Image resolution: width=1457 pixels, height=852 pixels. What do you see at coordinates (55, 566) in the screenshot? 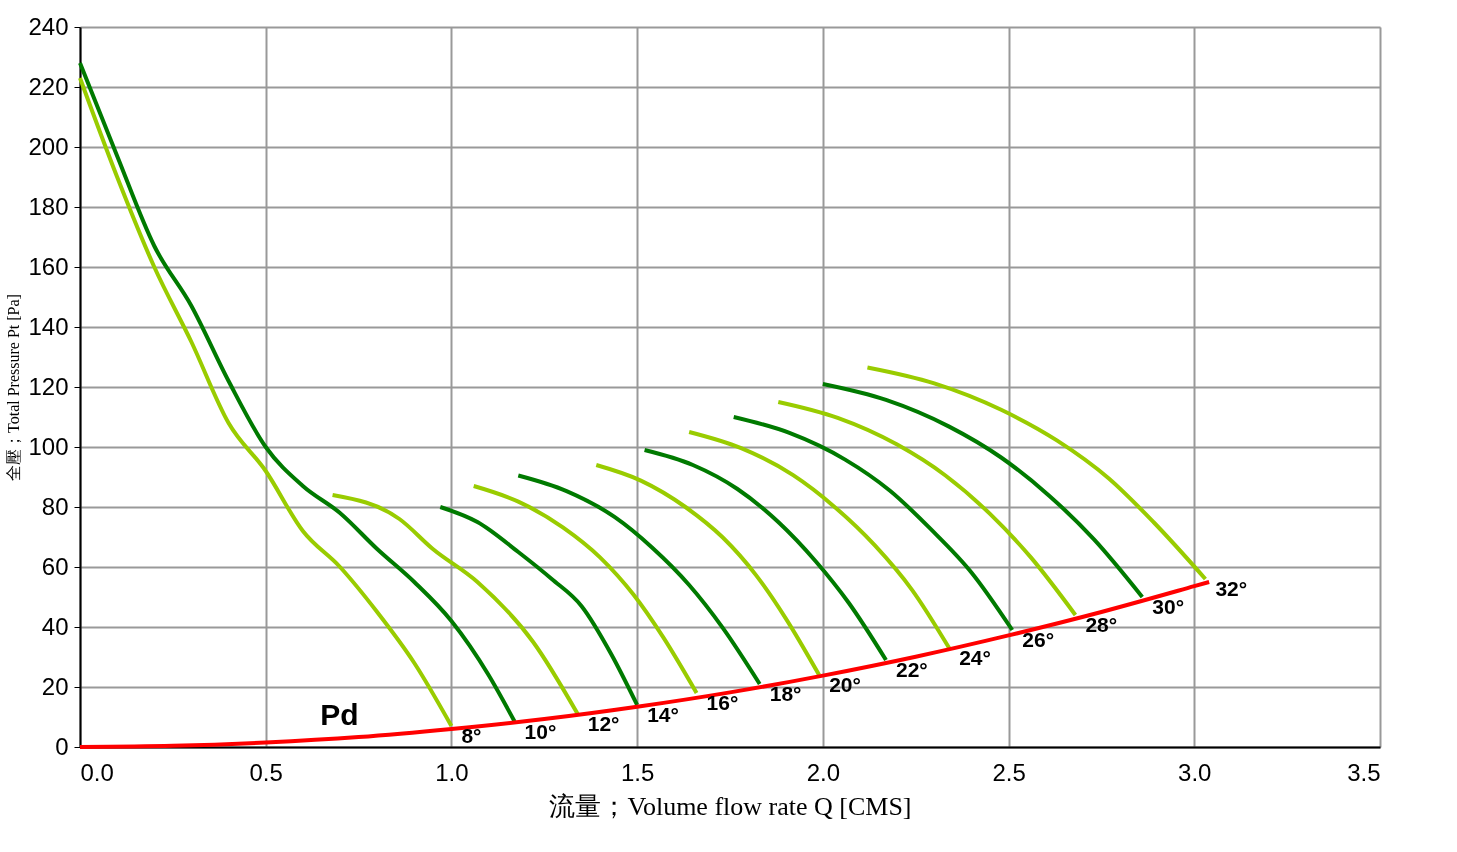
I see `y-tick-label: 60` at bounding box center [55, 566].